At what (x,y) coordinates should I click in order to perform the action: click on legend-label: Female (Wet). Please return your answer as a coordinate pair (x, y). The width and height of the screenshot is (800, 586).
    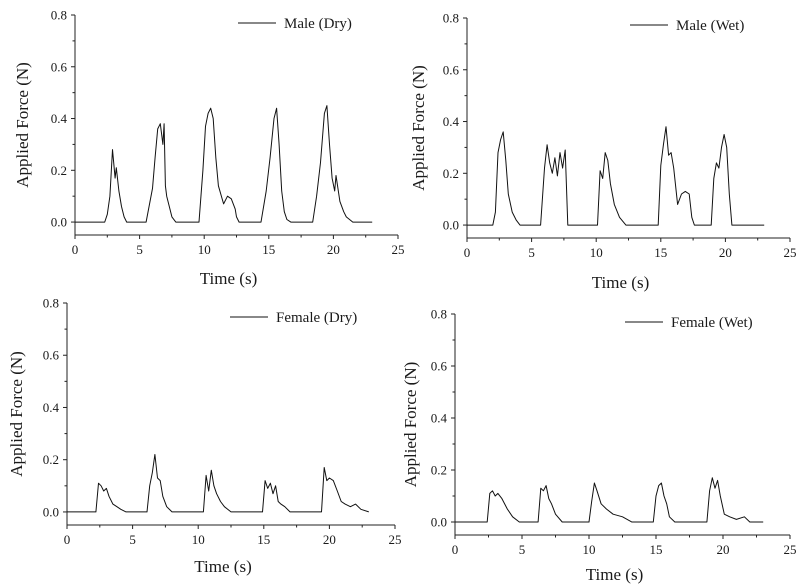
    Looking at the image, I should click on (712, 323).